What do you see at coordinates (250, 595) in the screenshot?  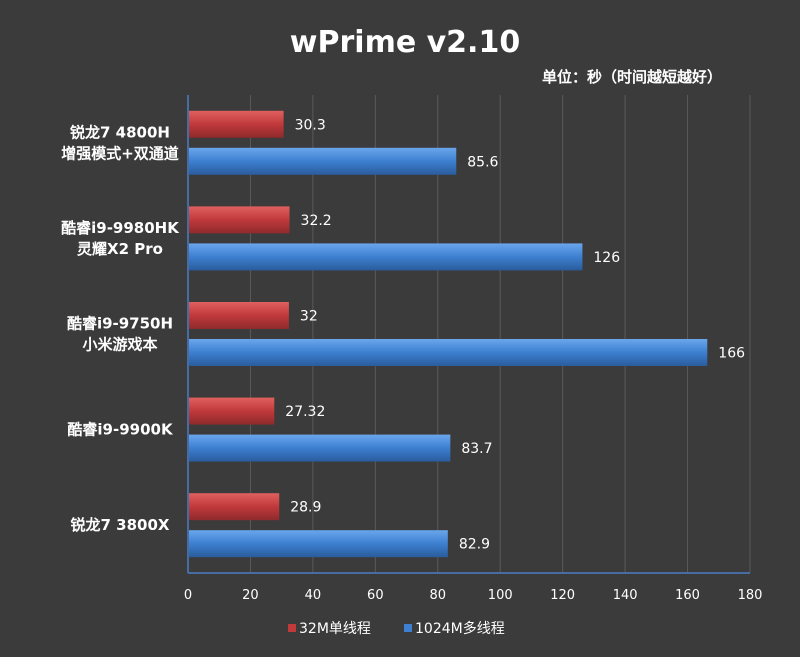 I see `x-tick-label: 20` at bounding box center [250, 595].